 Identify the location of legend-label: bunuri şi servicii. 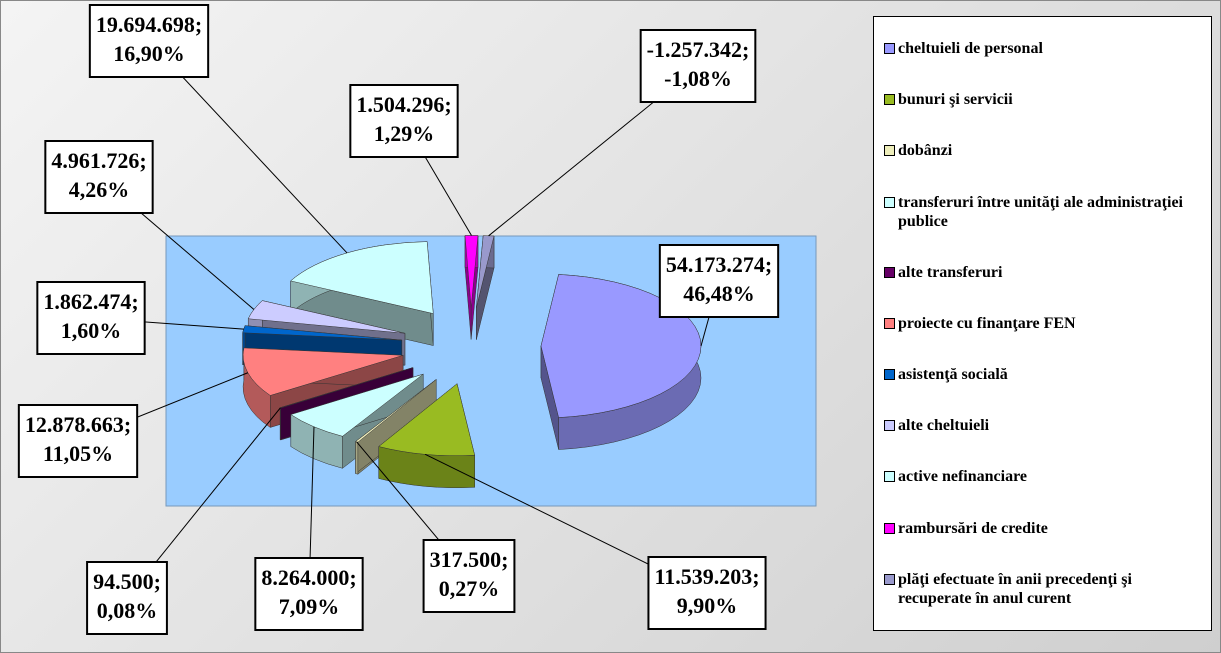
(955, 100).